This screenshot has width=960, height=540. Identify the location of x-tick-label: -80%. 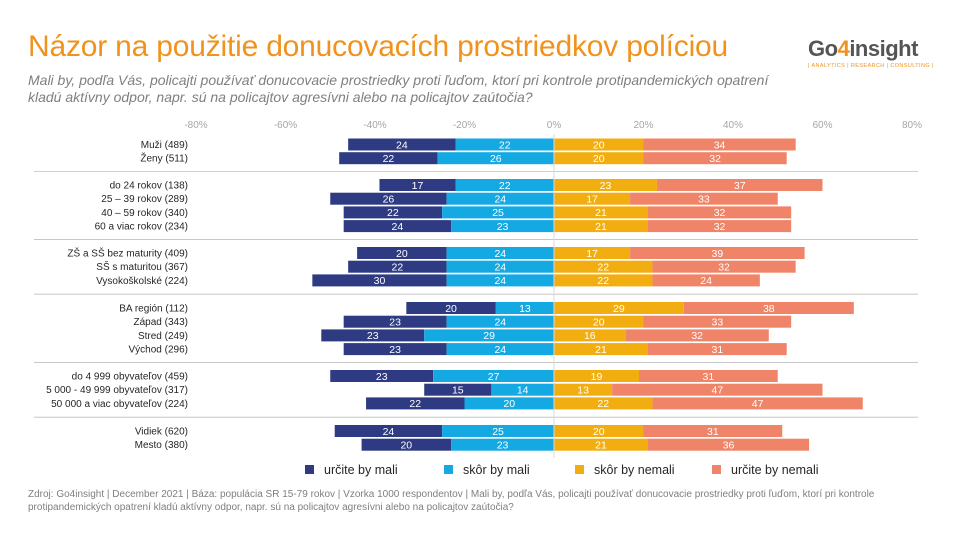
(195, 125).